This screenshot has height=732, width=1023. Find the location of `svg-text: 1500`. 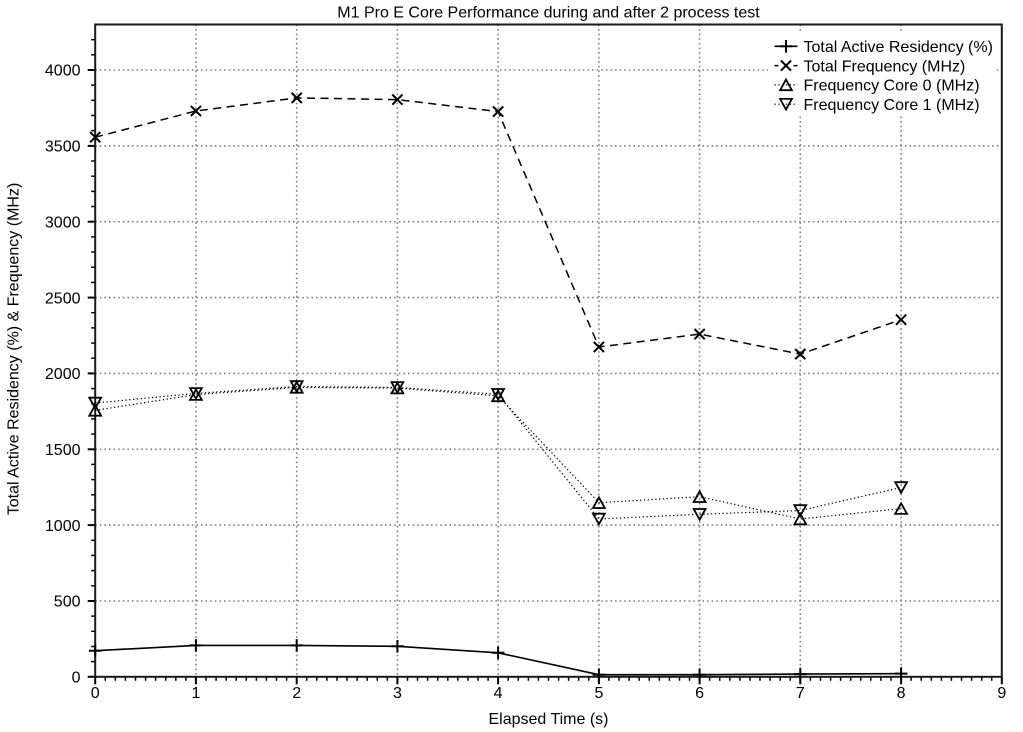

svg-text: 1500 is located at coordinates (63, 450).